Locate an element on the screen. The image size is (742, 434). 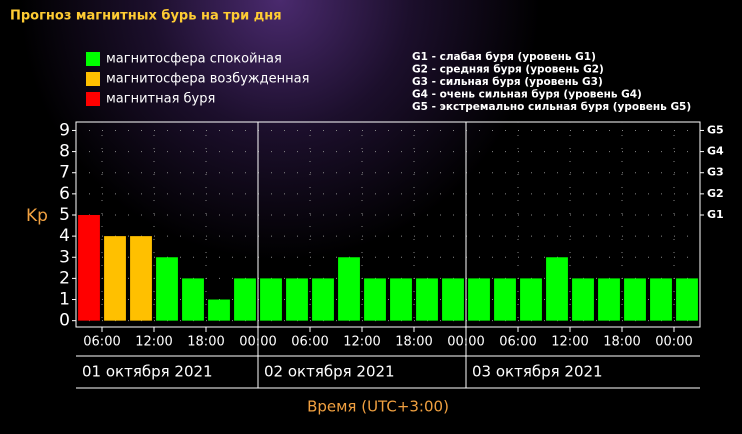
legend-label: магнитосфера спокойная is located at coordinates (194, 59).